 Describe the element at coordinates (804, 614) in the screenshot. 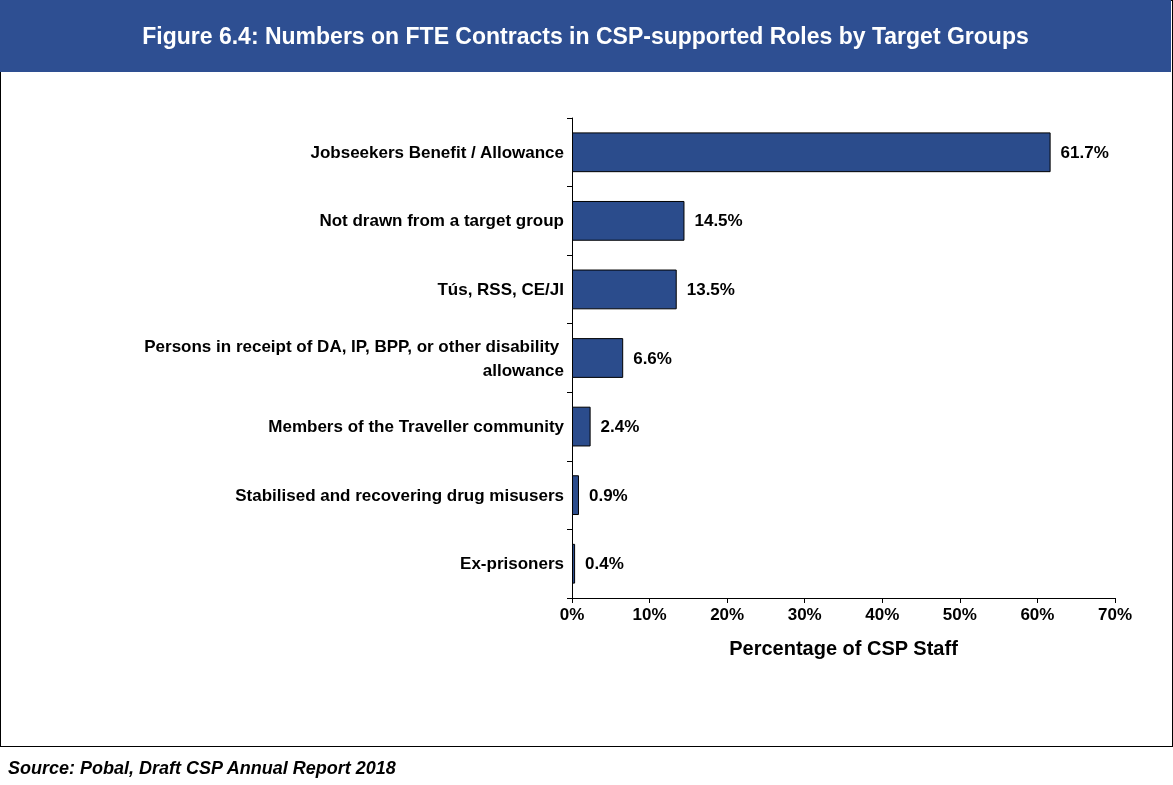

I see `x-tick-label: 30%` at that location.